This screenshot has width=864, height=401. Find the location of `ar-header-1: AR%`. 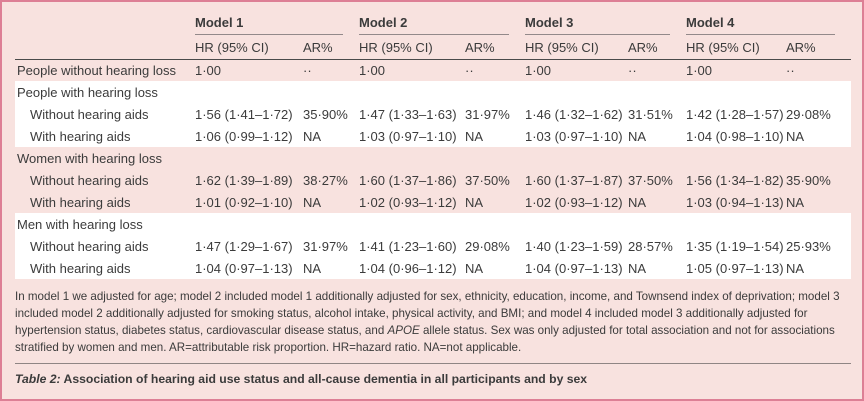

ar-header-1: AR% is located at coordinates (331, 47).